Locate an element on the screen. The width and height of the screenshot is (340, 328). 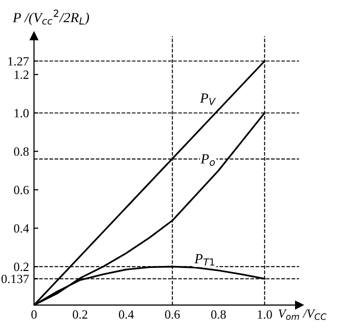
y-tick-label: 1.2 is located at coordinates (21, 75).